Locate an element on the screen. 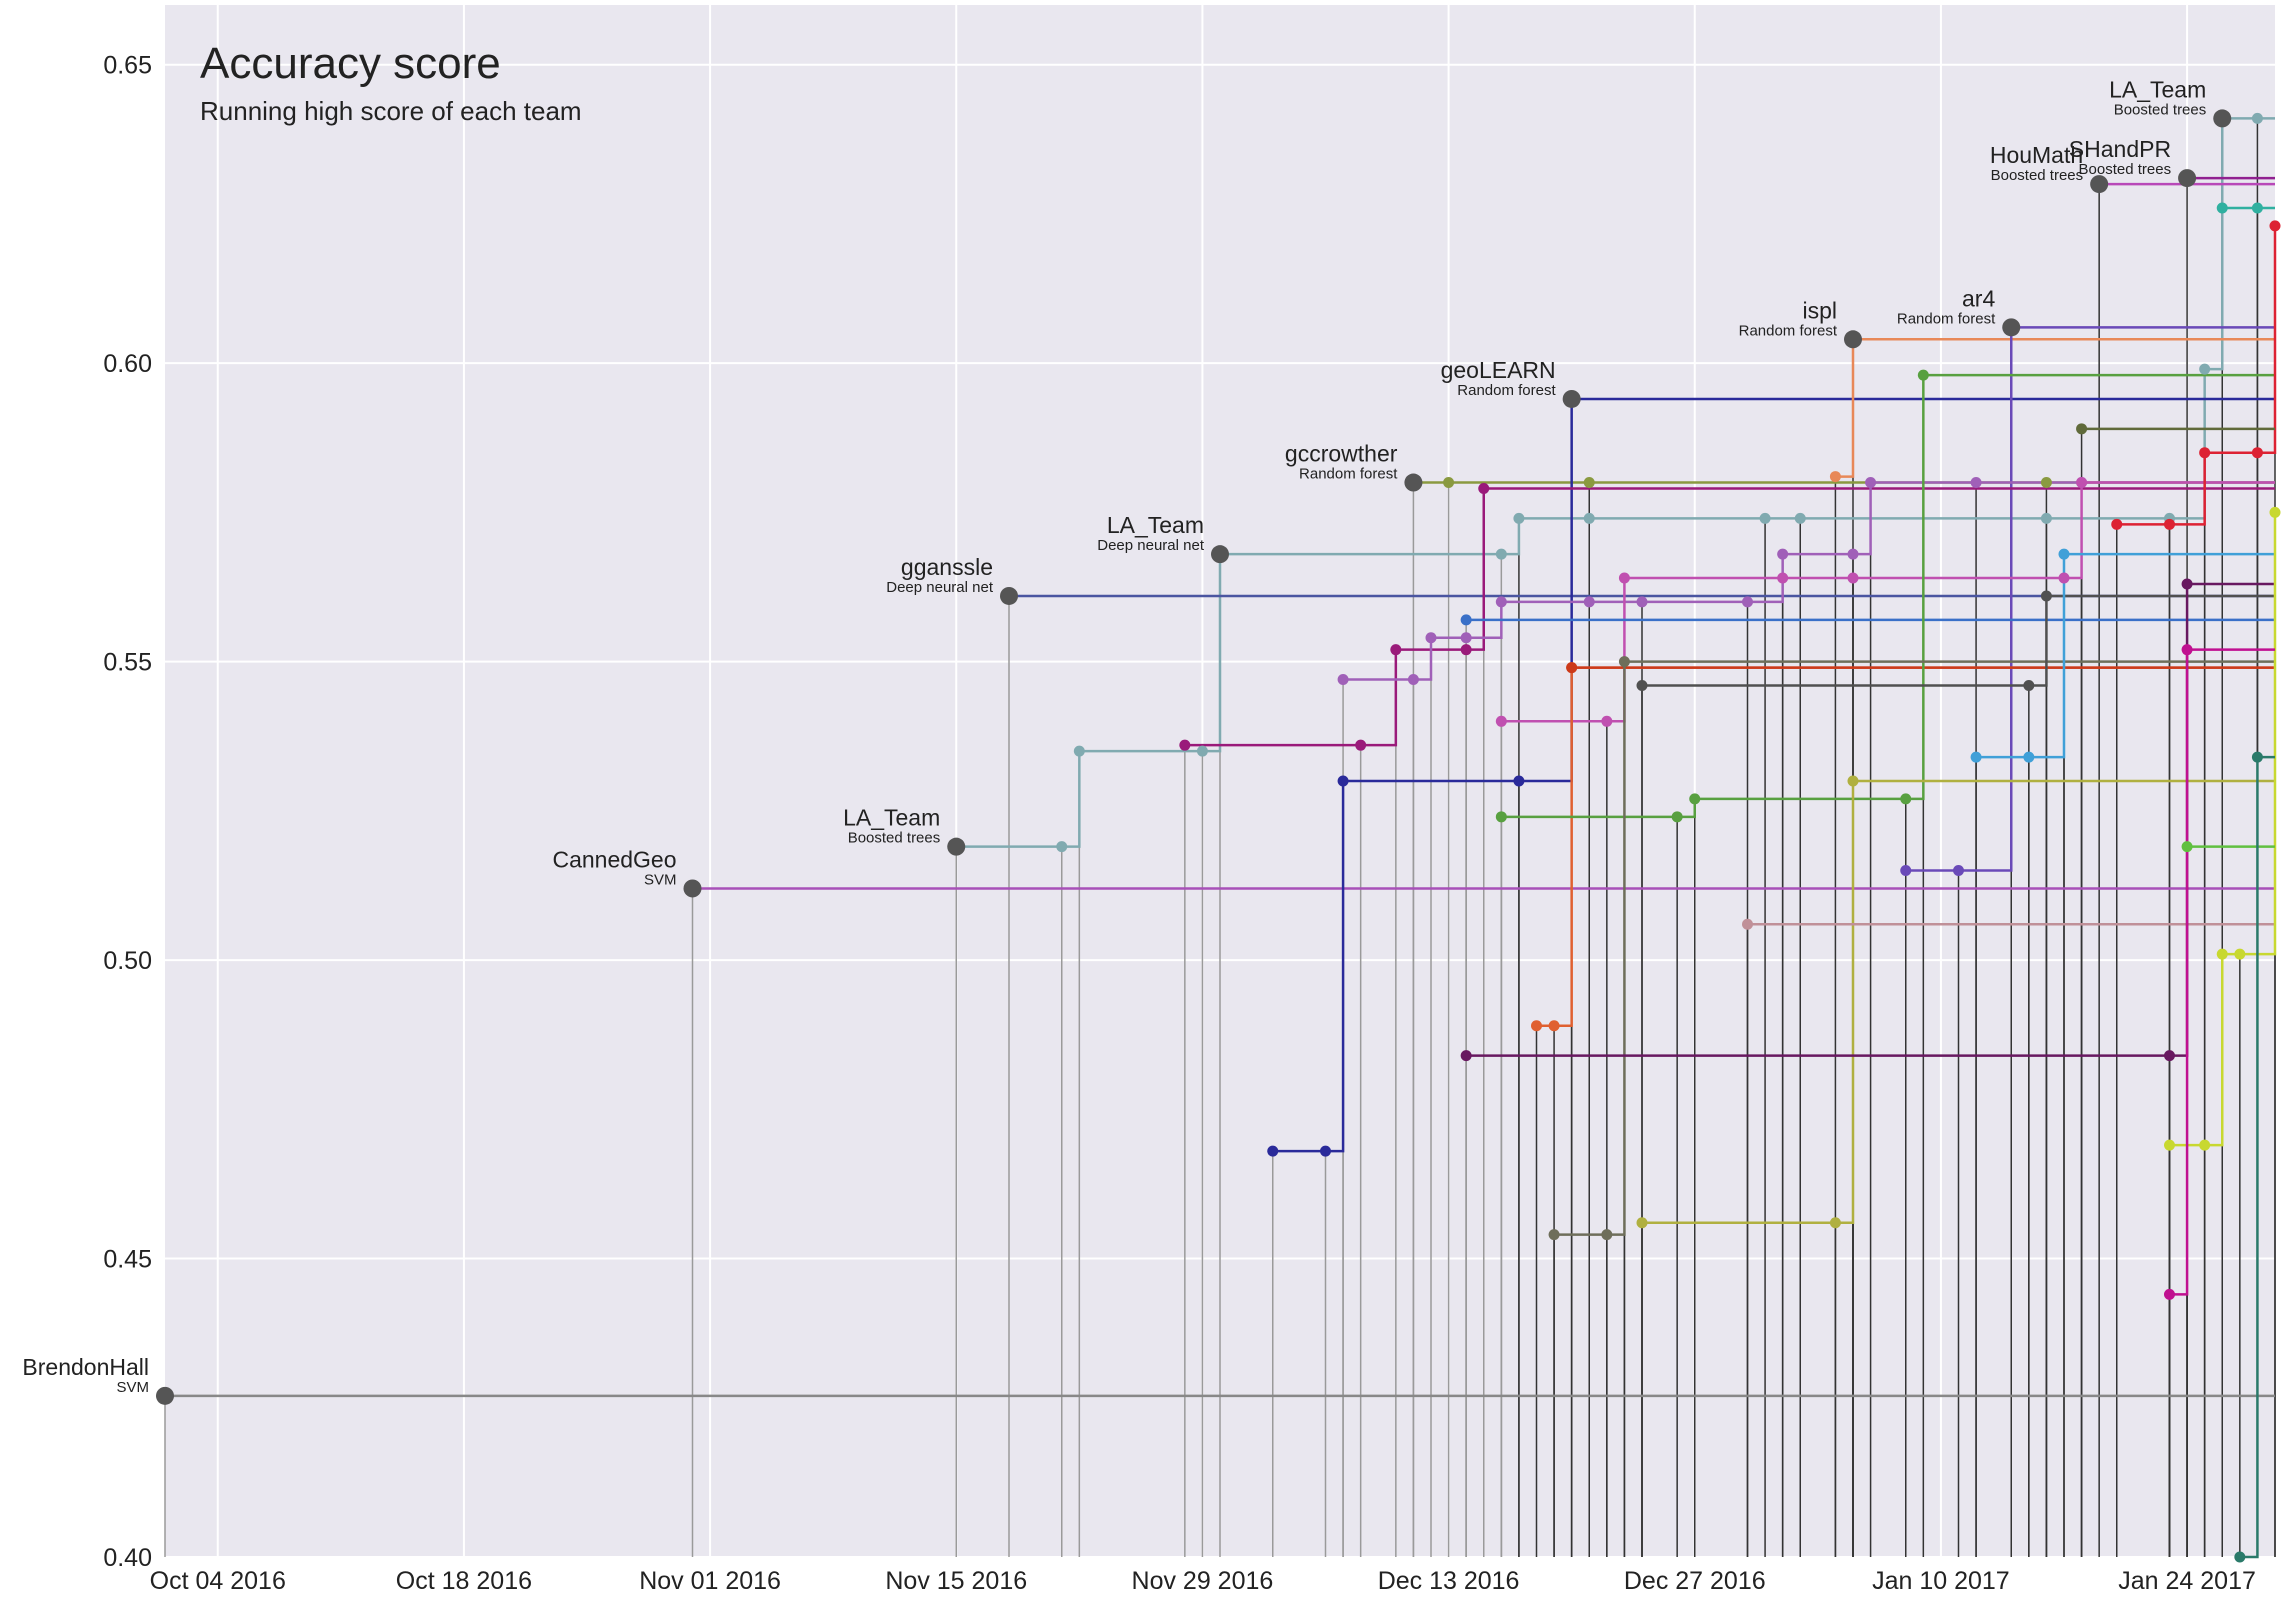  annotation-team: BrendonHall is located at coordinates (85, 1367).